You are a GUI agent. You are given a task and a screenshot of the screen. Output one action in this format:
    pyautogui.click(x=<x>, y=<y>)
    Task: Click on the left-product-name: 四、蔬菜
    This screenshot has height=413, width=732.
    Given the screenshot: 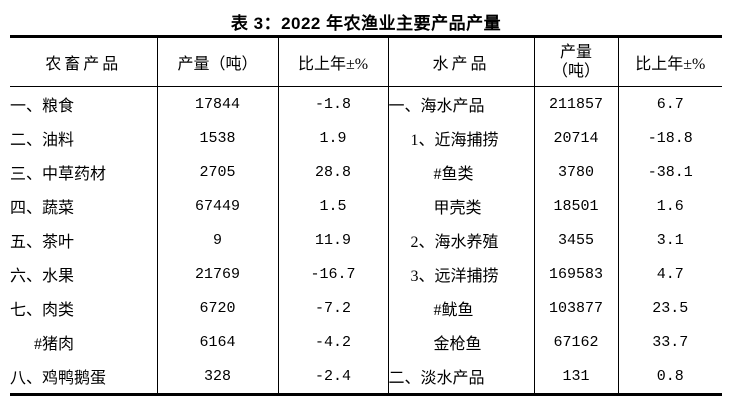 What is the action you would take?
    pyautogui.click(x=42, y=208)
    